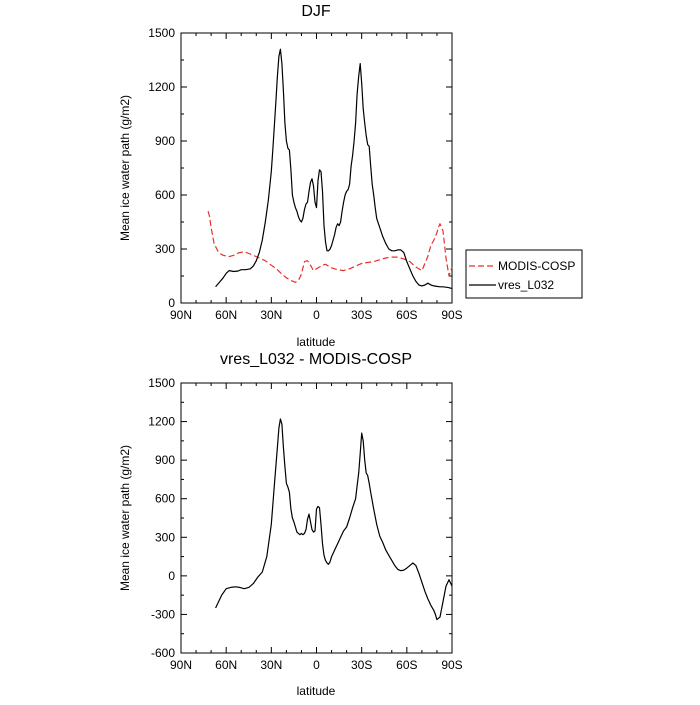 This screenshot has height=705, width=700. I want to click on series-line-vres-l032-modis-cosp, so click(334, 519).